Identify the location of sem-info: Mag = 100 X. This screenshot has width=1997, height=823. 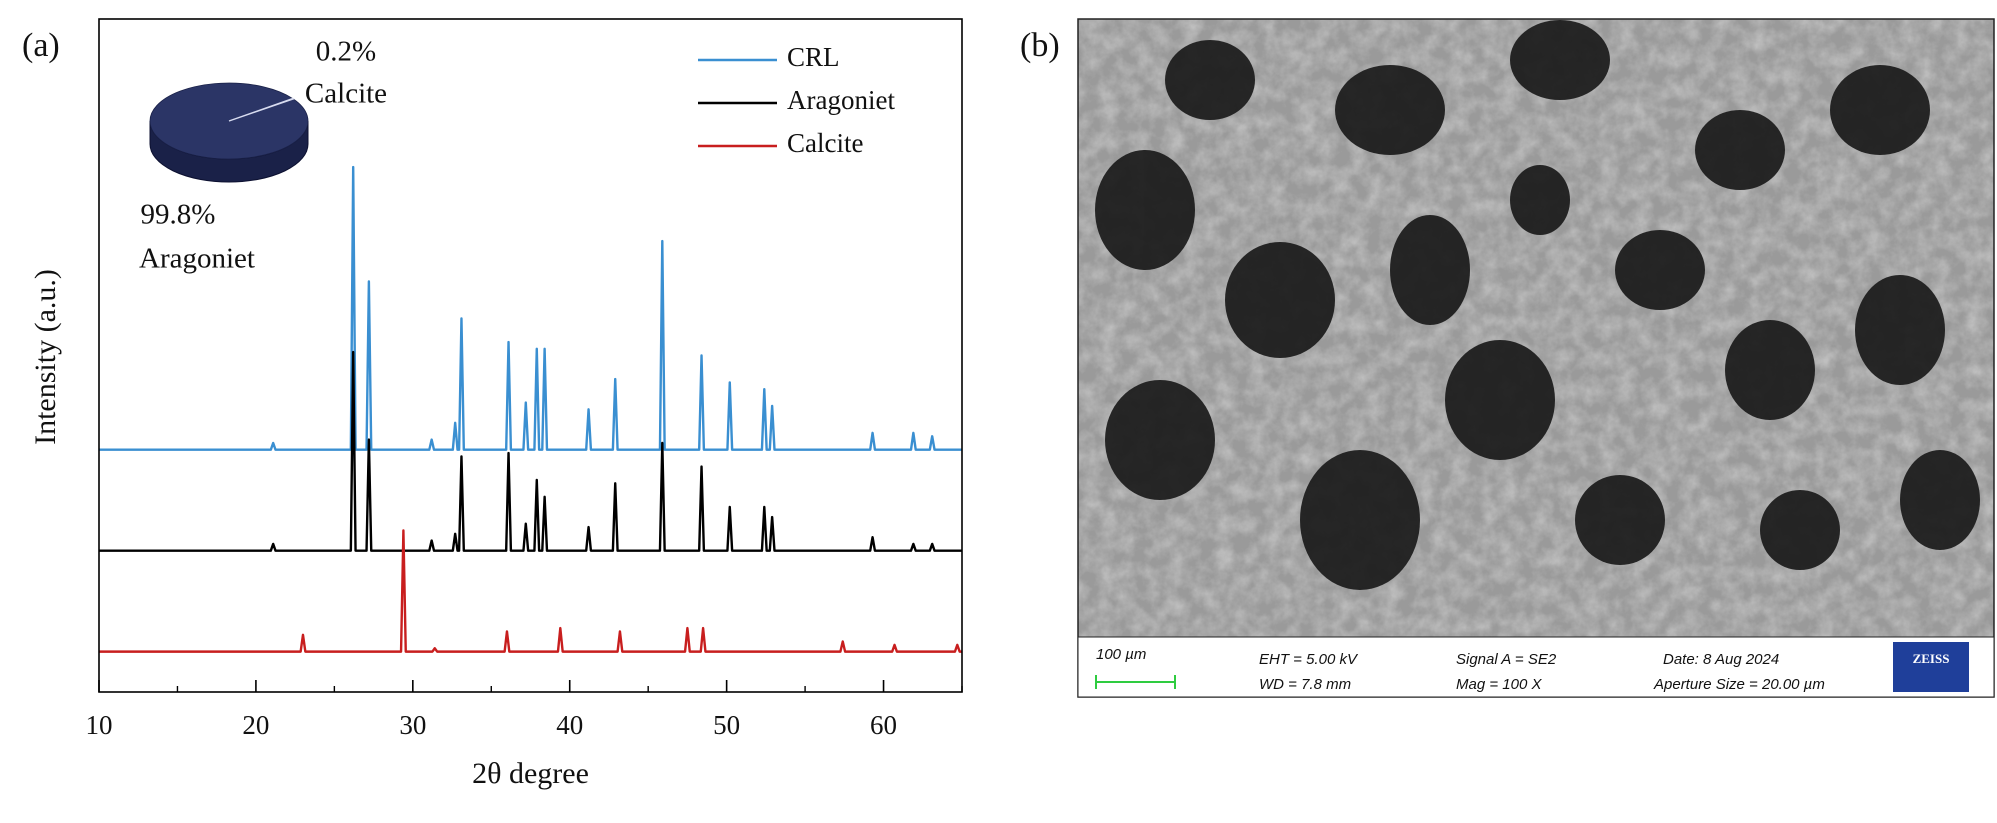
(1499, 684).